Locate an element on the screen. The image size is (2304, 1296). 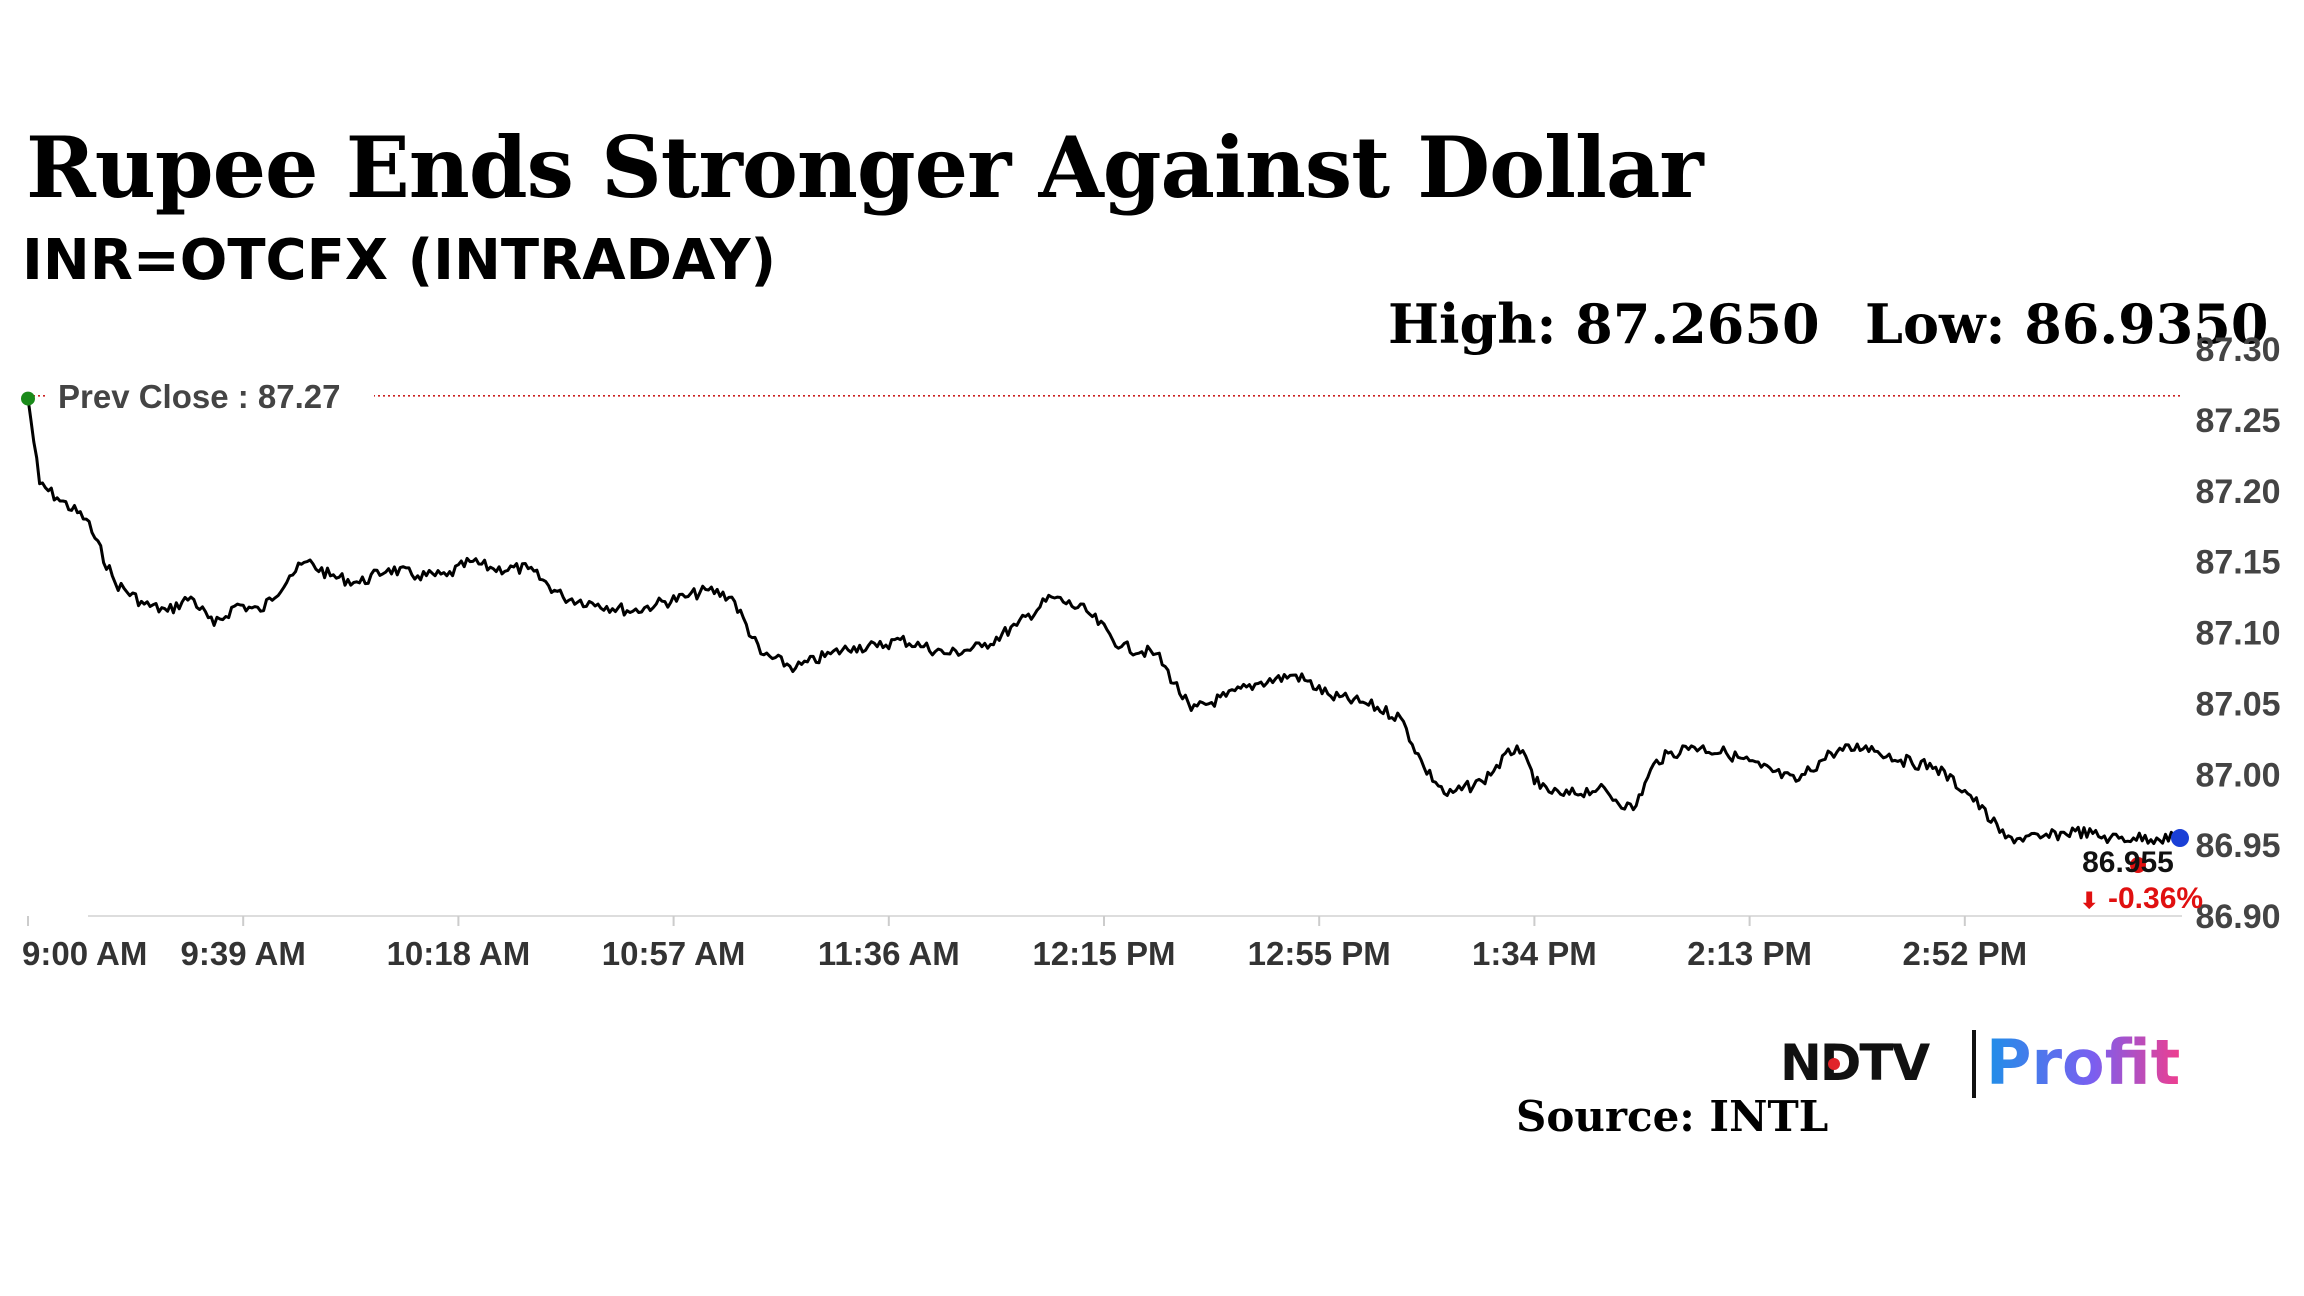
logo-profit-text: Profit is located at coordinates (2083, 1062).